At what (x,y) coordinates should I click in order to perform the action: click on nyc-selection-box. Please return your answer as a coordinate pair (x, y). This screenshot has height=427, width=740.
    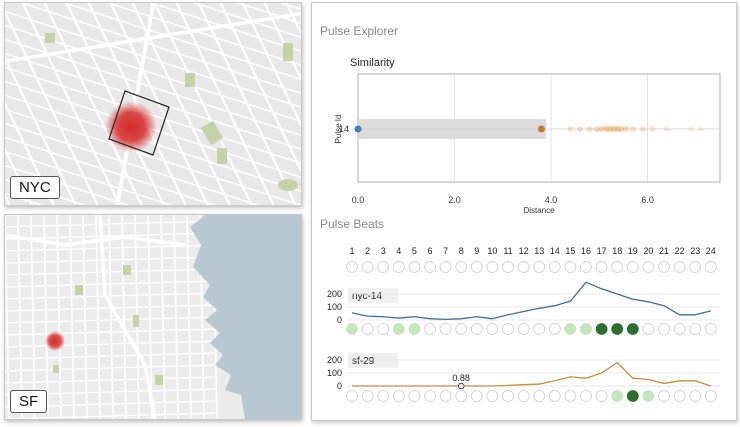
    Looking at the image, I should click on (139, 123).